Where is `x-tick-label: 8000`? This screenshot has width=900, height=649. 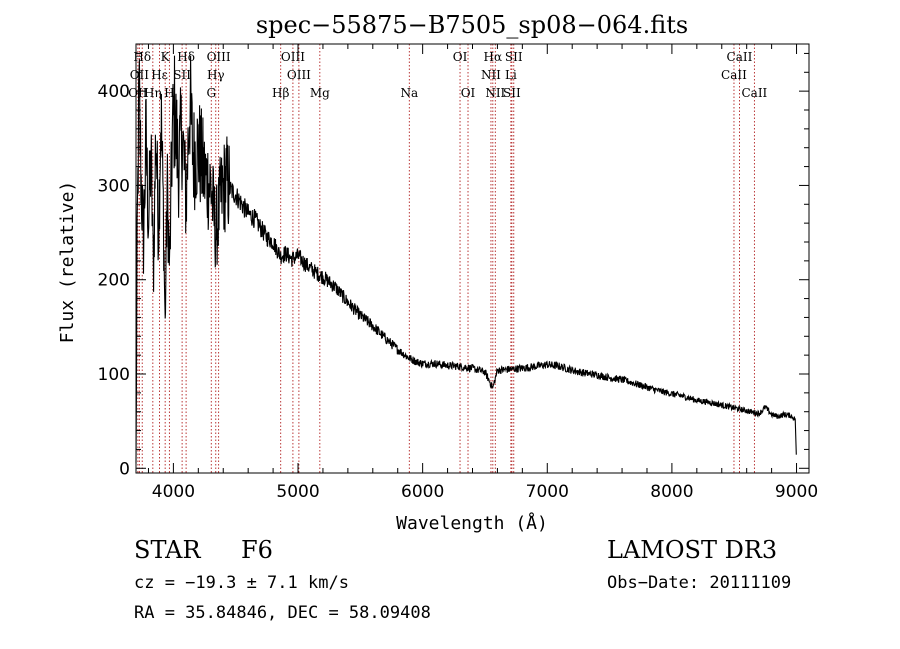 x-tick-label: 8000 is located at coordinates (671, 492).